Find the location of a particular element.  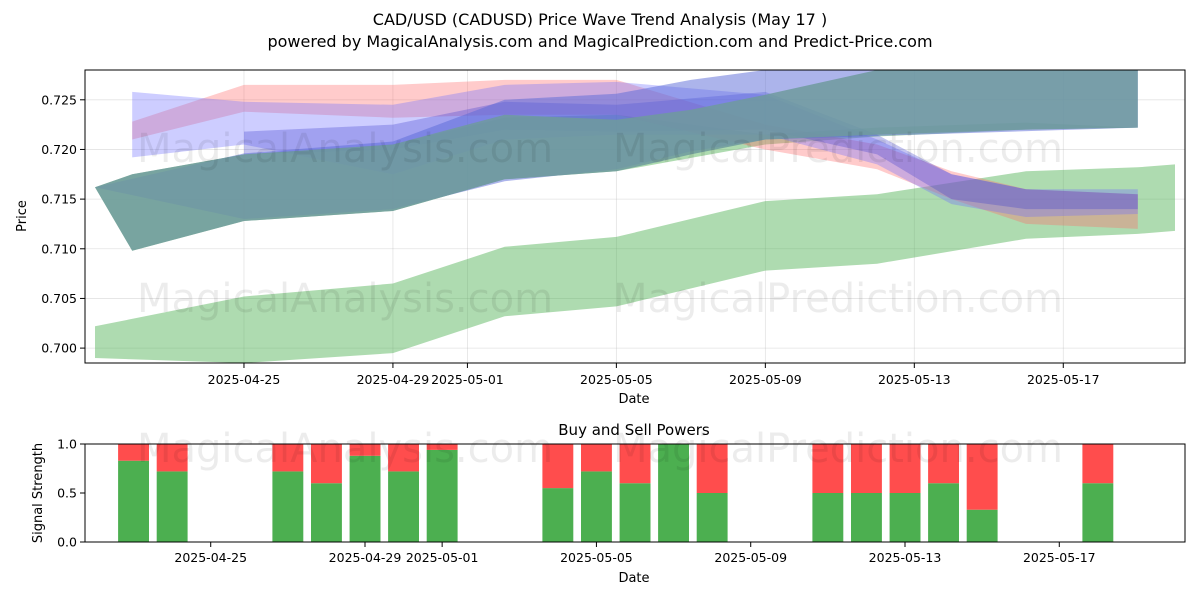

signal-x-tick-label: 2025-05-05 is located at coordinates (596, 557).